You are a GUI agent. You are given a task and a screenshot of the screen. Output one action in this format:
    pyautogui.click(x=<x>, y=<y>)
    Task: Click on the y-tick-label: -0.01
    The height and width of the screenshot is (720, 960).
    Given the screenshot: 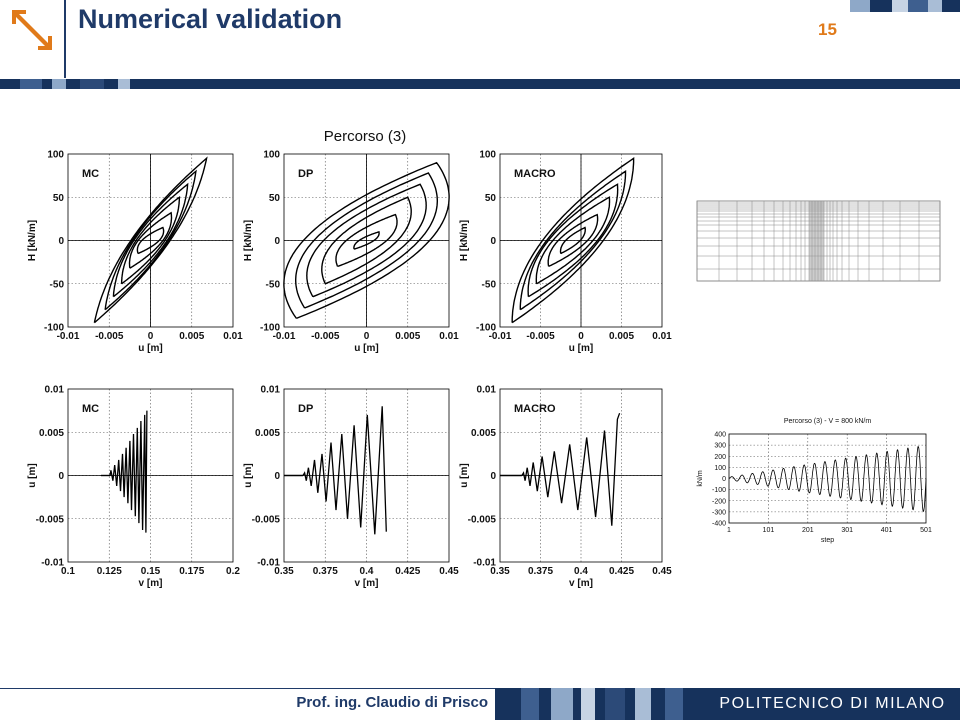 What is the action you would take?
    pyautogui.click(x=268, y=563)
    